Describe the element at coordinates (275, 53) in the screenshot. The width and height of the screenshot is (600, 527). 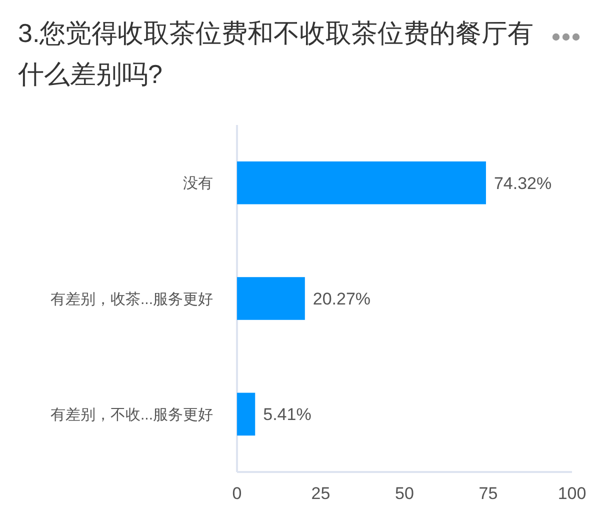
I see `chart-title: 3.您觉得收取茶位费和不收取茶位费的餐厅有什么差别吗?` at that location.